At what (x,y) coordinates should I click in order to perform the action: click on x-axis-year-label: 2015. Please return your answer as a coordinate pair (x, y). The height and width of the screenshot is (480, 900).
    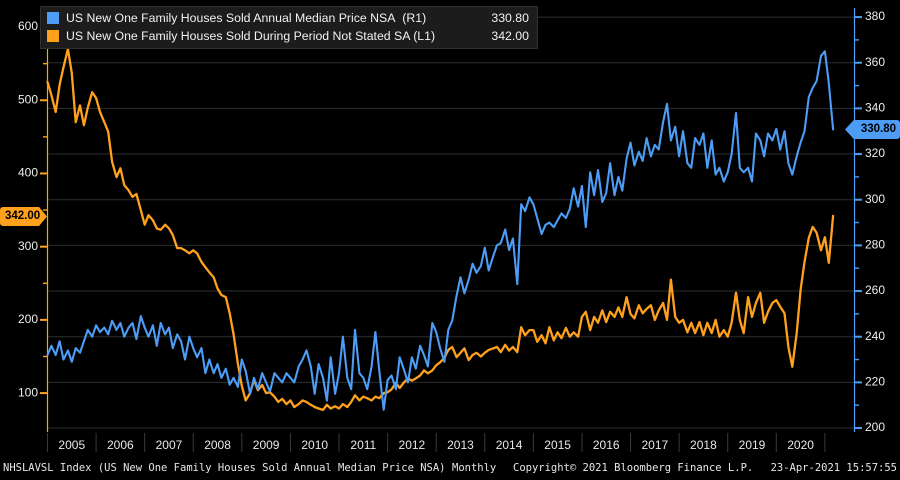
    Looking at the image, I should click on (557, 445).